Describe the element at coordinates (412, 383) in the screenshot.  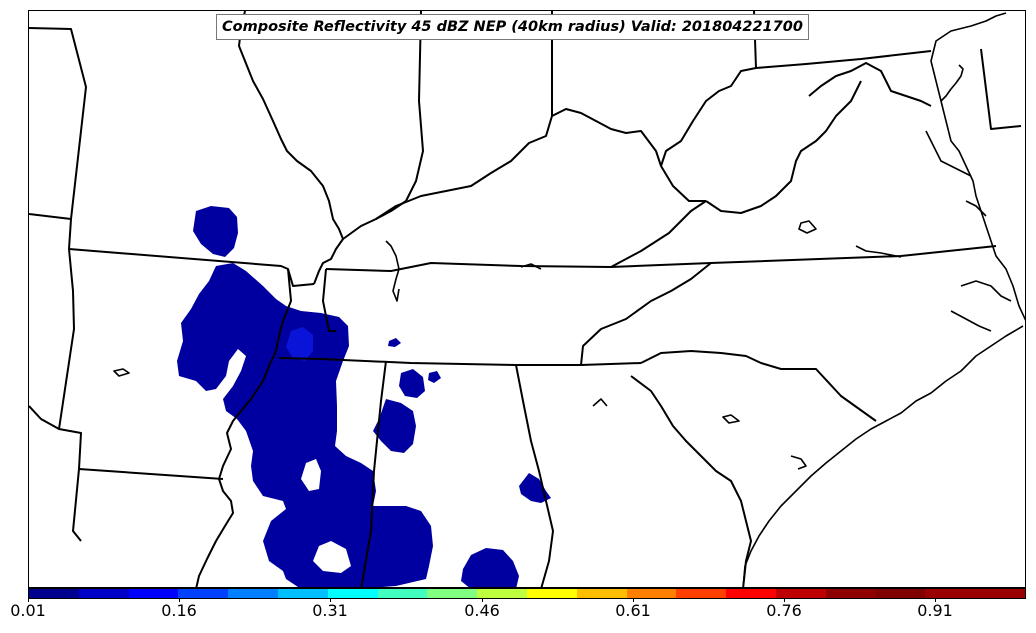
I see `nep-region-alabama-north` at that location.